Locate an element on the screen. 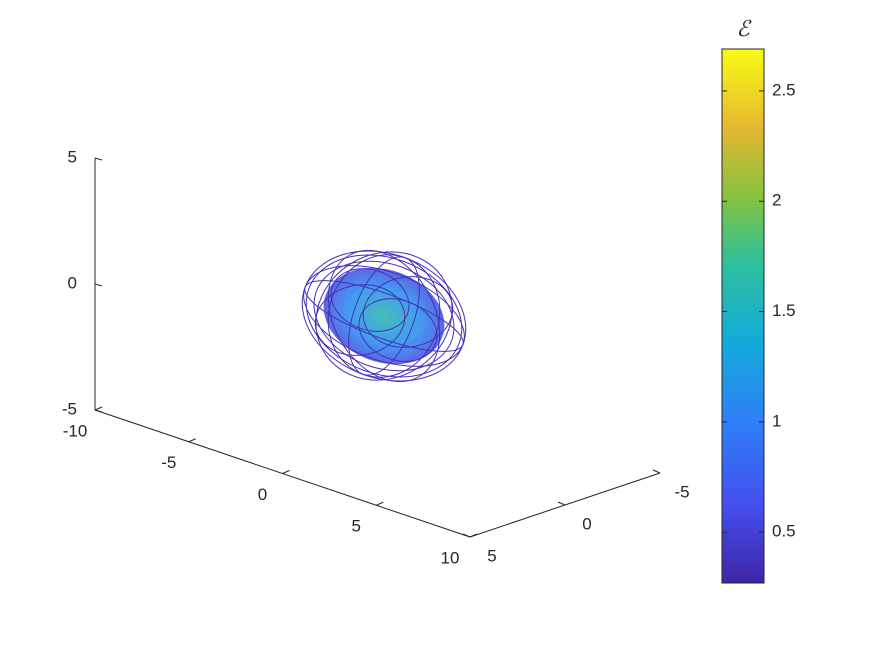 The width and height of the screenshot is (875, 656). colorbar-tick-label: 1 is located at coordinates (776, 420).